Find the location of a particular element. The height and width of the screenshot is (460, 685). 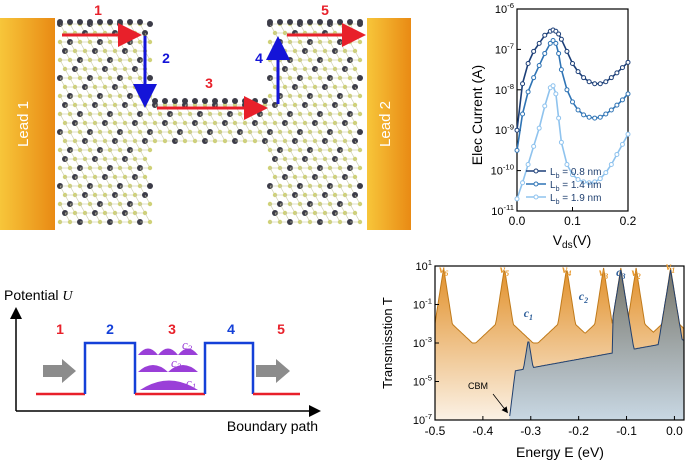

current-y-label: Elec Current (A) is located at coordinates (477, 115).